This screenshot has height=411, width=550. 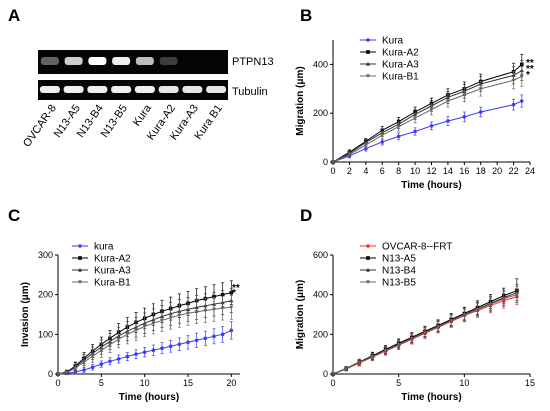 I want to click on x-axis-title: Time (hours), so click(x=431, y=397).